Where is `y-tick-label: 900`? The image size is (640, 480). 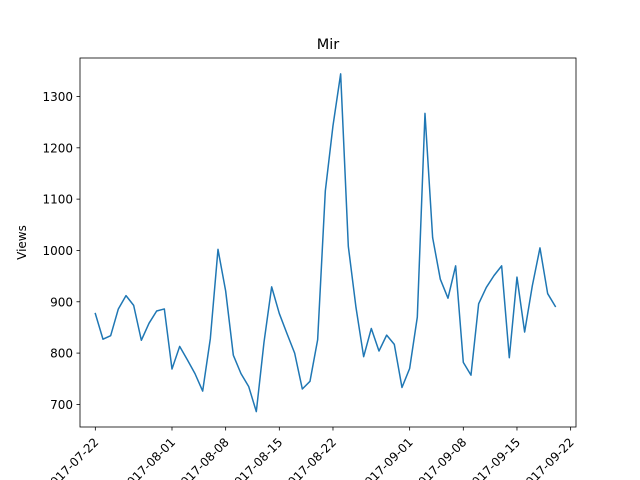
y-tick-label: 900 is located at coordinates (61, 302).